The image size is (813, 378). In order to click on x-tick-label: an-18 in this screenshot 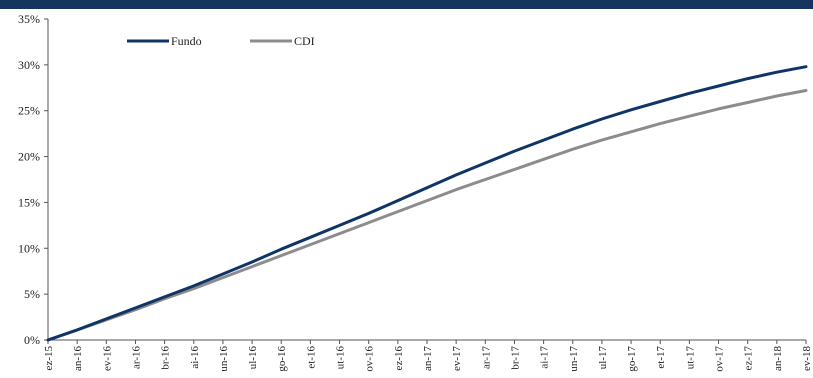, I will do `click(778, 359)`.